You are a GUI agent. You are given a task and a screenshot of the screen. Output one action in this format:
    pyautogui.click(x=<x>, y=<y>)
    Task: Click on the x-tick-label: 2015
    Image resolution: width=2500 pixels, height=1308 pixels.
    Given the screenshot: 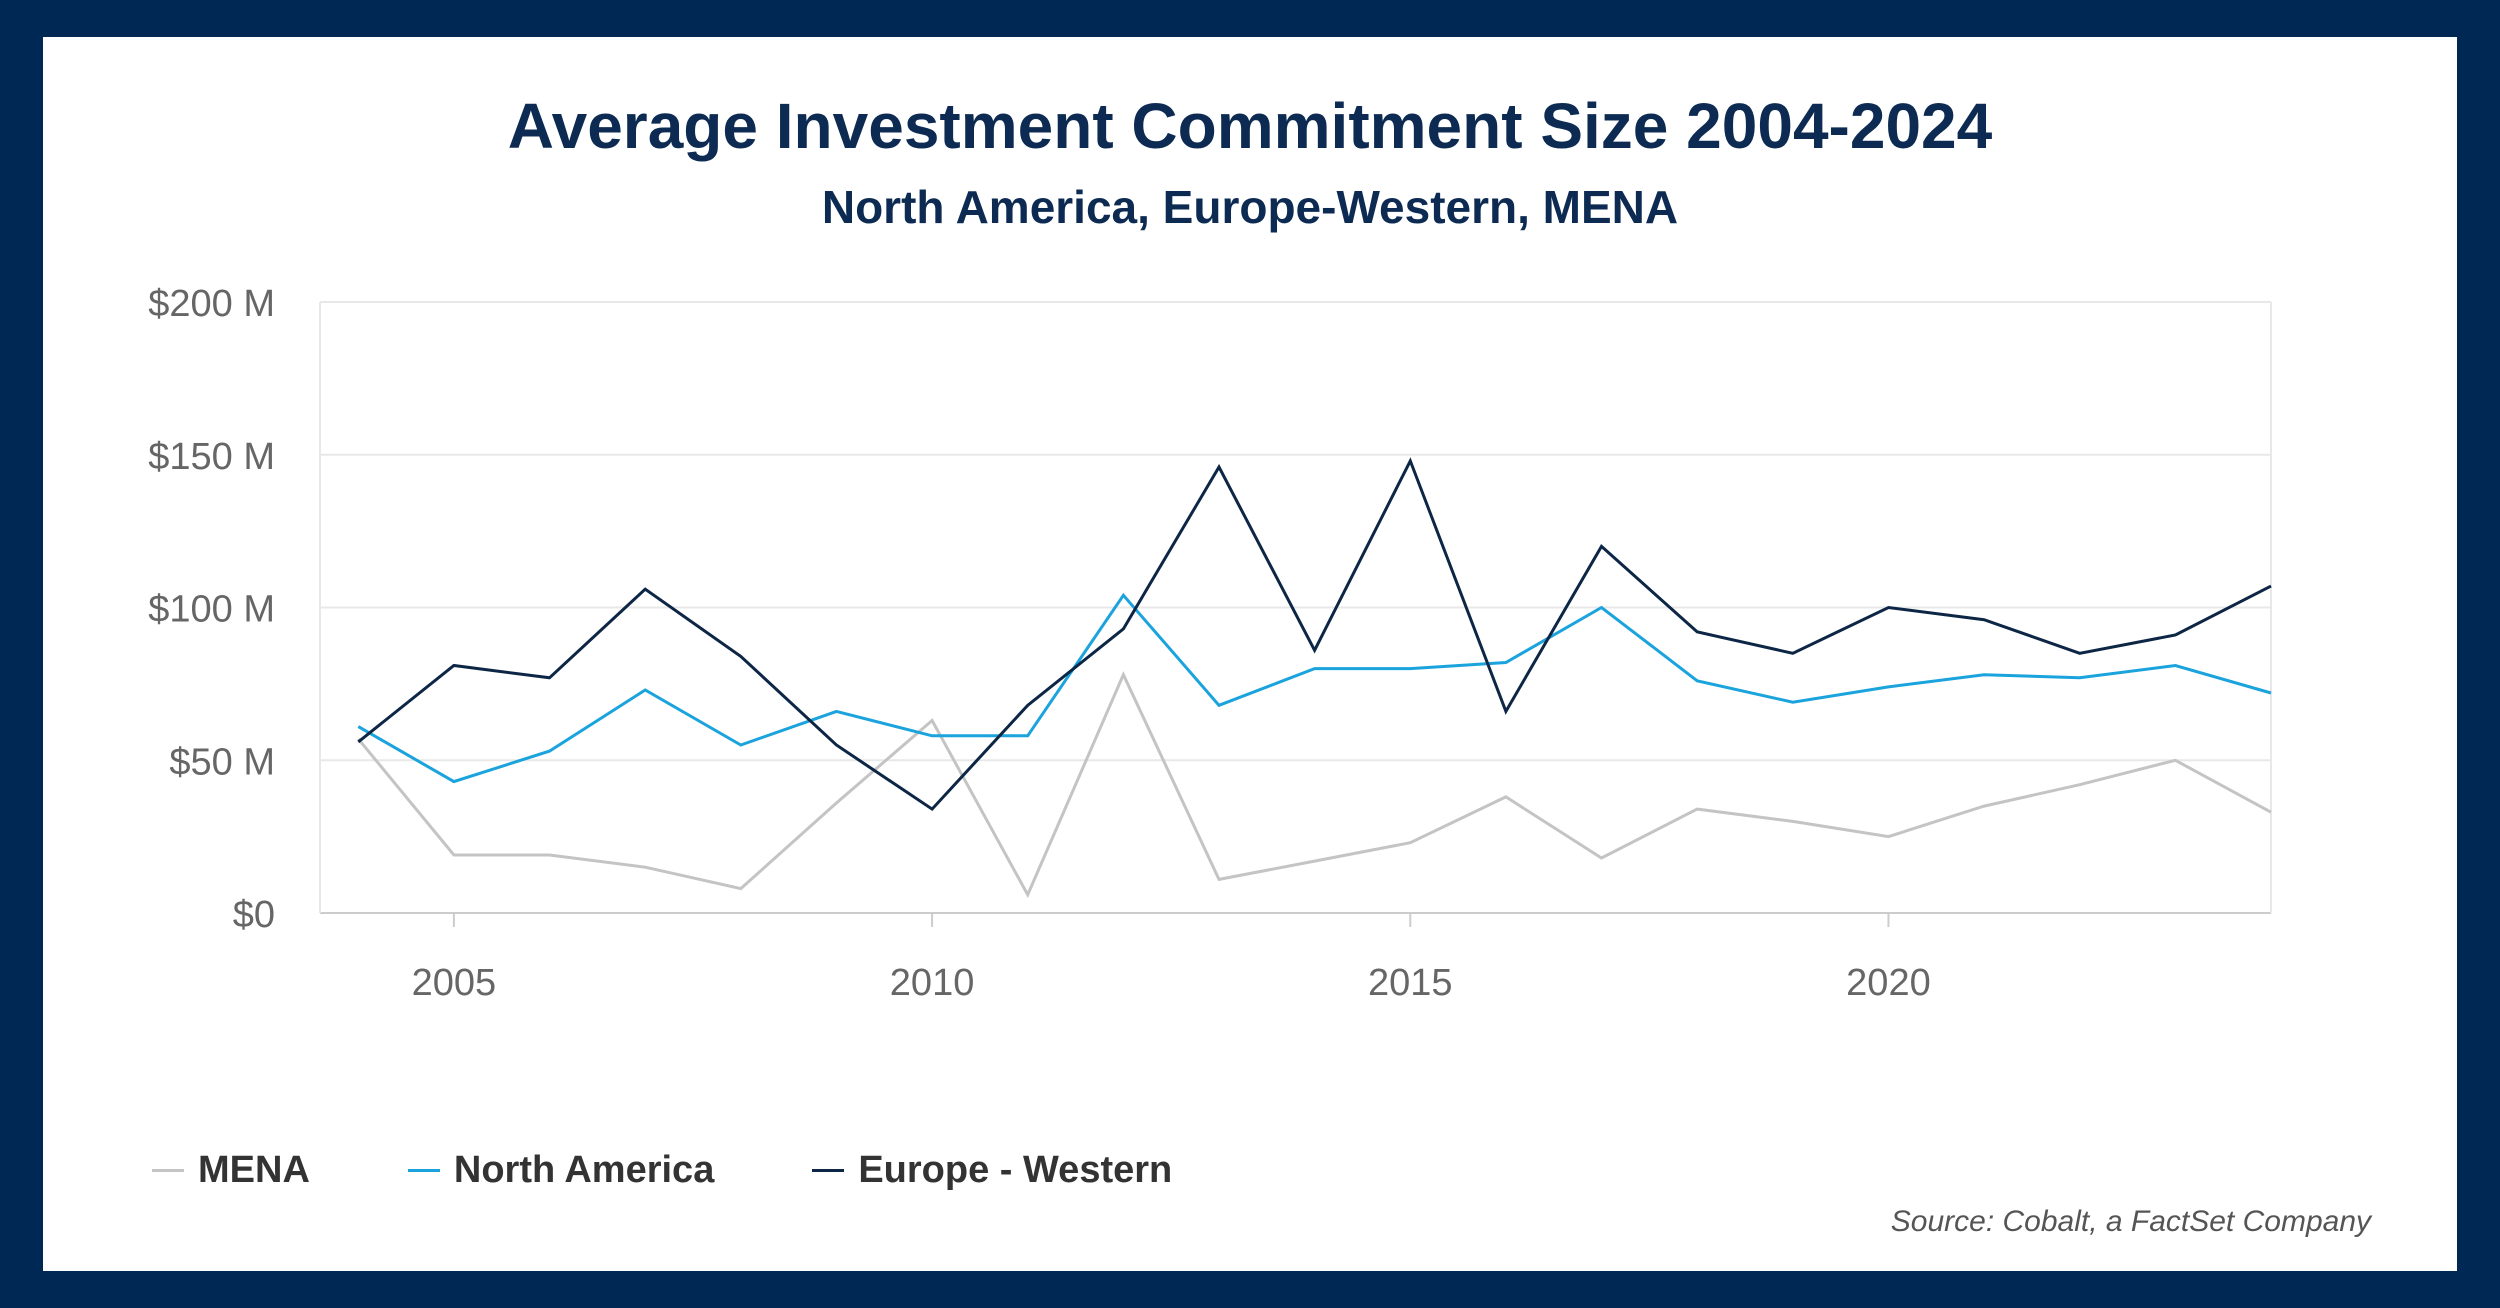 What is the action you would take?
    pyautogui.click(x=1410, y=983)
    